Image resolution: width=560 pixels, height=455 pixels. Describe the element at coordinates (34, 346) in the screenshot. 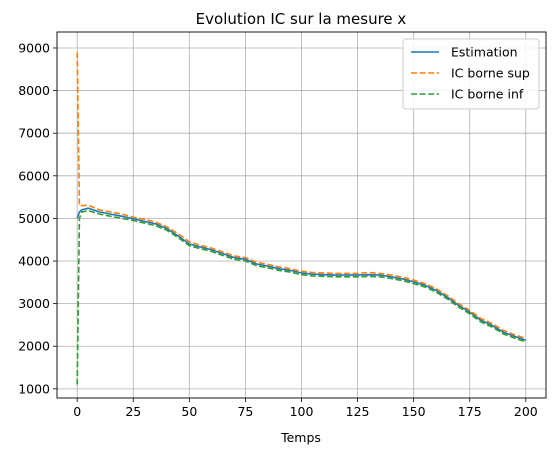

I see `y-tick-label: 2000` at that location.